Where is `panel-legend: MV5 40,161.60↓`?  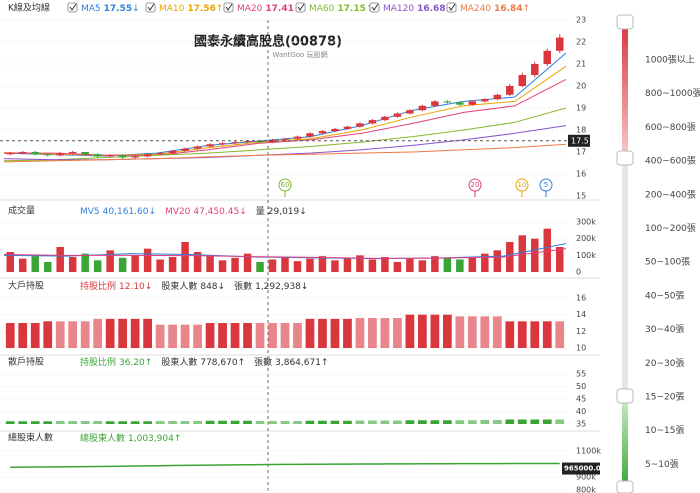 panel-legend: MV5 40,161.60↓ is located at coordinates (118, 212).